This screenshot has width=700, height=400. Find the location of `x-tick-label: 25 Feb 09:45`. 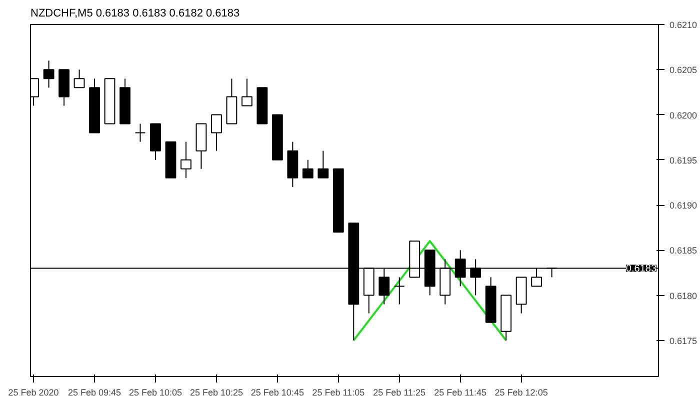

x-tick-label: 25 Feb 09:45 is located at coordinates (95, 393).